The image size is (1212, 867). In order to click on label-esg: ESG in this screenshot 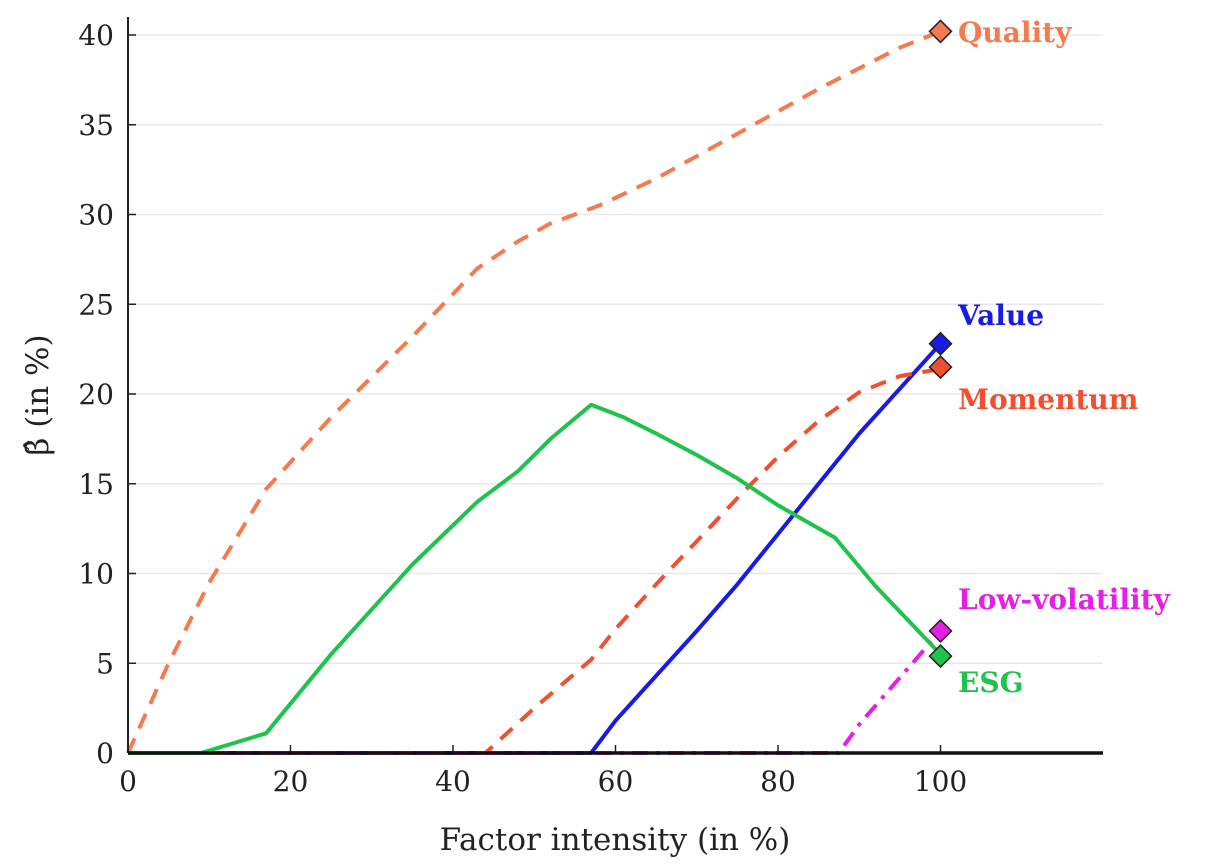, I will do `click(990, 682)`.